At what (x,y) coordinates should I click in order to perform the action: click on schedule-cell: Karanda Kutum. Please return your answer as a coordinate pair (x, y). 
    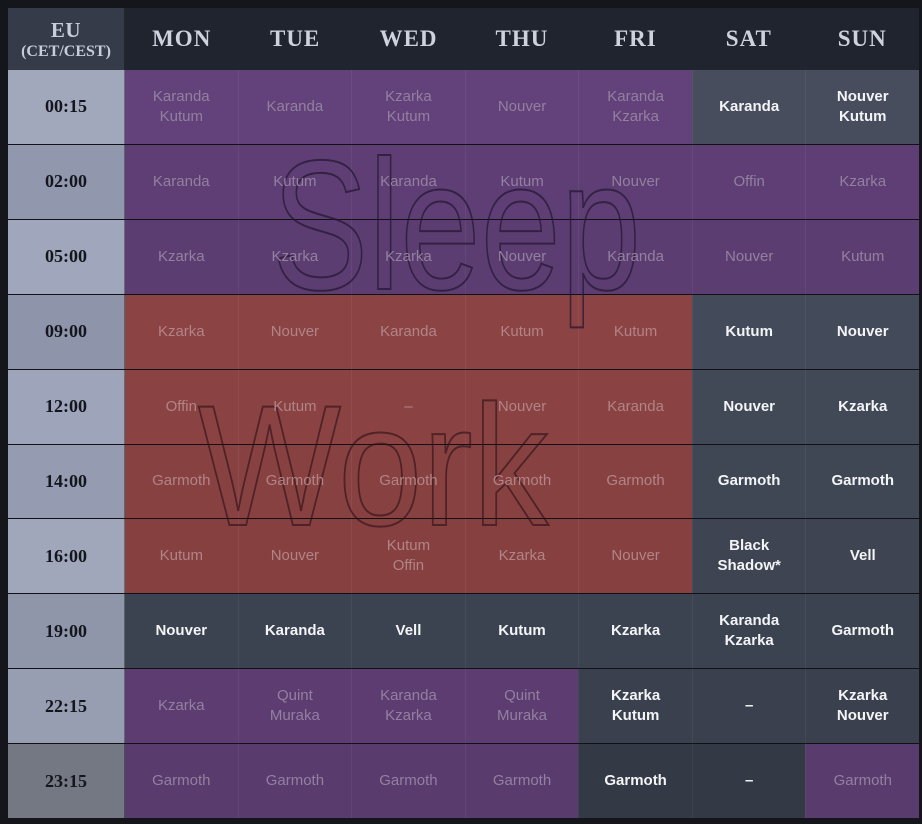
    Looking at the image, I should click on (181, 107).